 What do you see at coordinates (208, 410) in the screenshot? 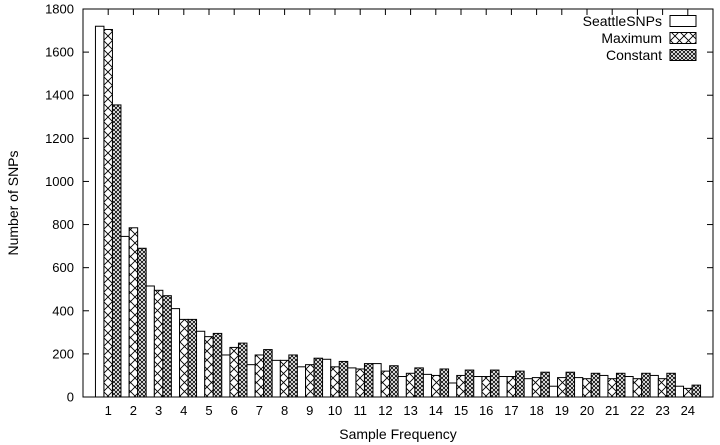
I see `x-tick-label: 5` at bounding box center [208, 410].